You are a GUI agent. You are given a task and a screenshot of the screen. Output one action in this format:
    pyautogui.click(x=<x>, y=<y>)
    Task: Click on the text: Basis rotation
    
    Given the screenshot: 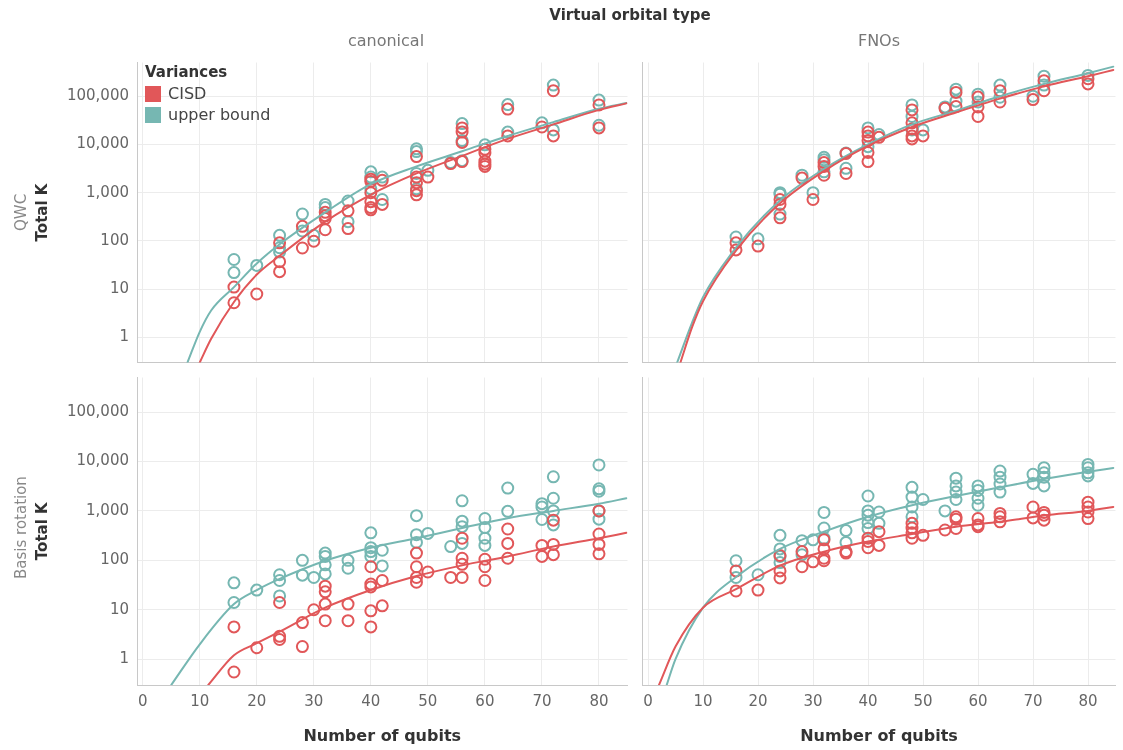 What is the action you would take?
    pyautogui.click(x=21, y=528)
    